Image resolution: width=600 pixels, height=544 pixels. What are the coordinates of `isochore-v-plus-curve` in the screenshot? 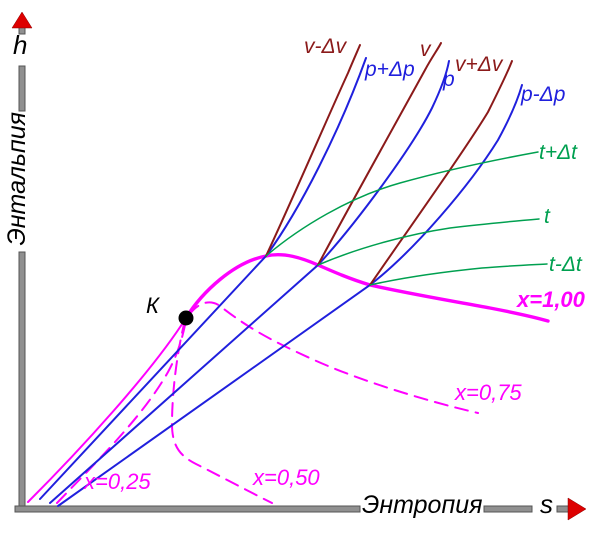 It's located at (441, 173).